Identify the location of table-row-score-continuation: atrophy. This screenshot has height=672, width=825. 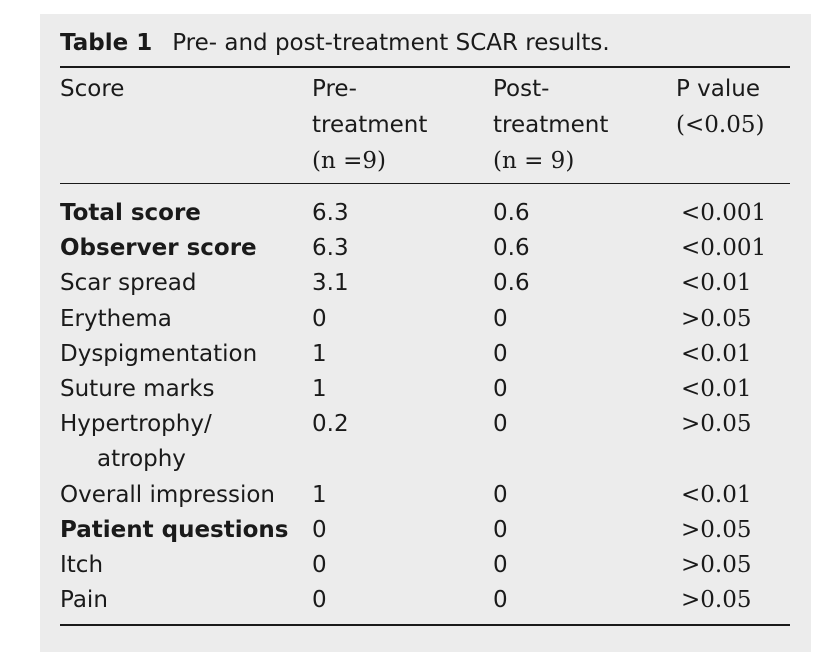
(141, 459).